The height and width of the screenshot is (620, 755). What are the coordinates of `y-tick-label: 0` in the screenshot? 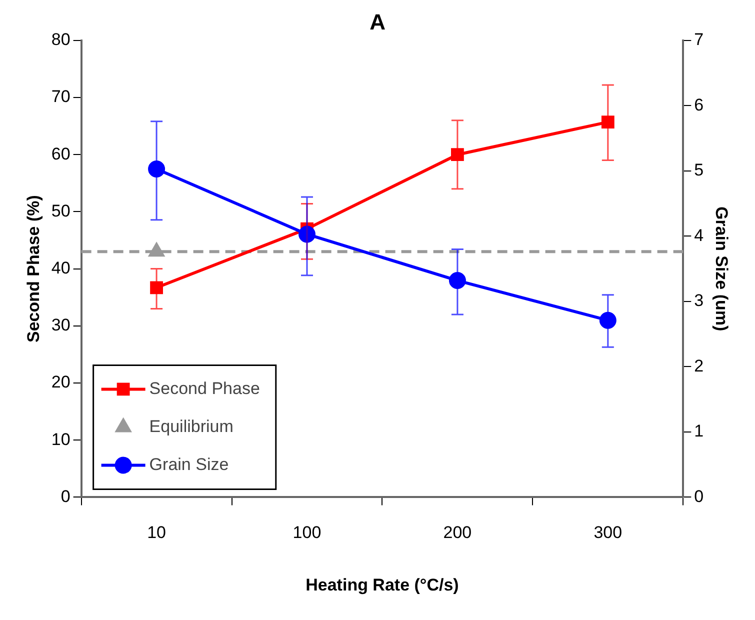 It's located at (65, 496).